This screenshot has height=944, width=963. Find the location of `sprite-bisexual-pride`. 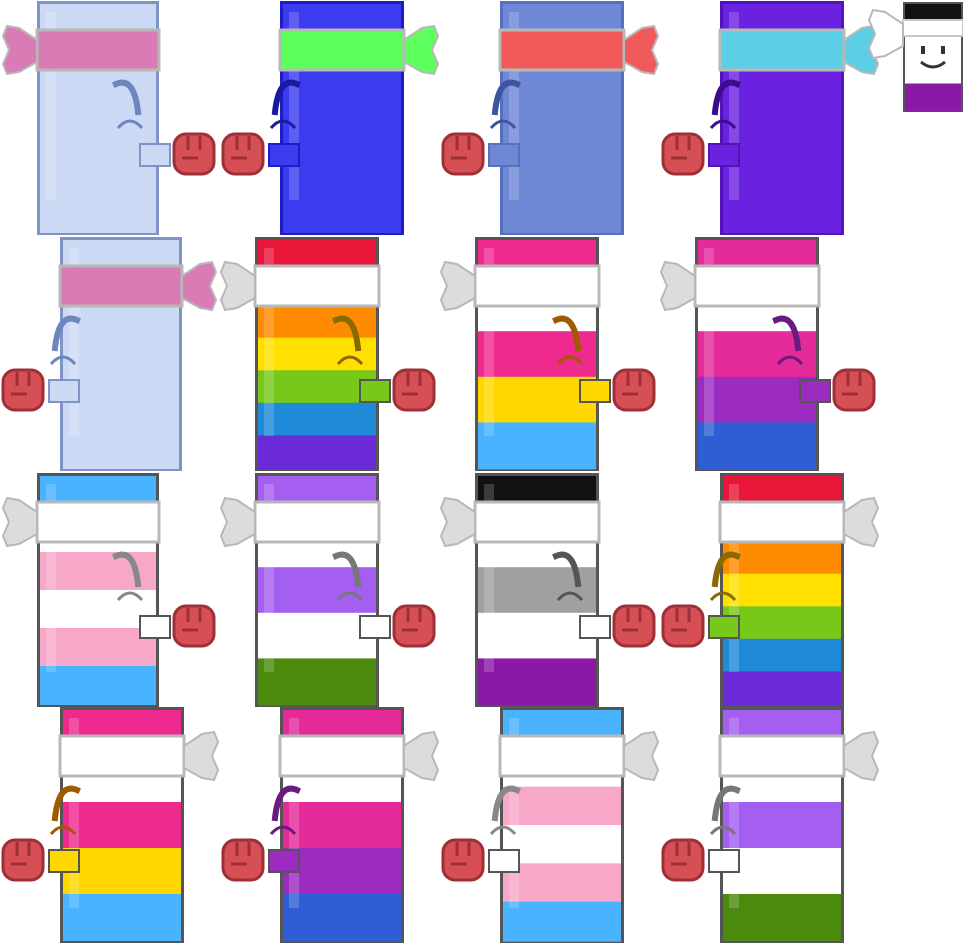

sprite-bisexual-pride is located at coordinates (767, 354).